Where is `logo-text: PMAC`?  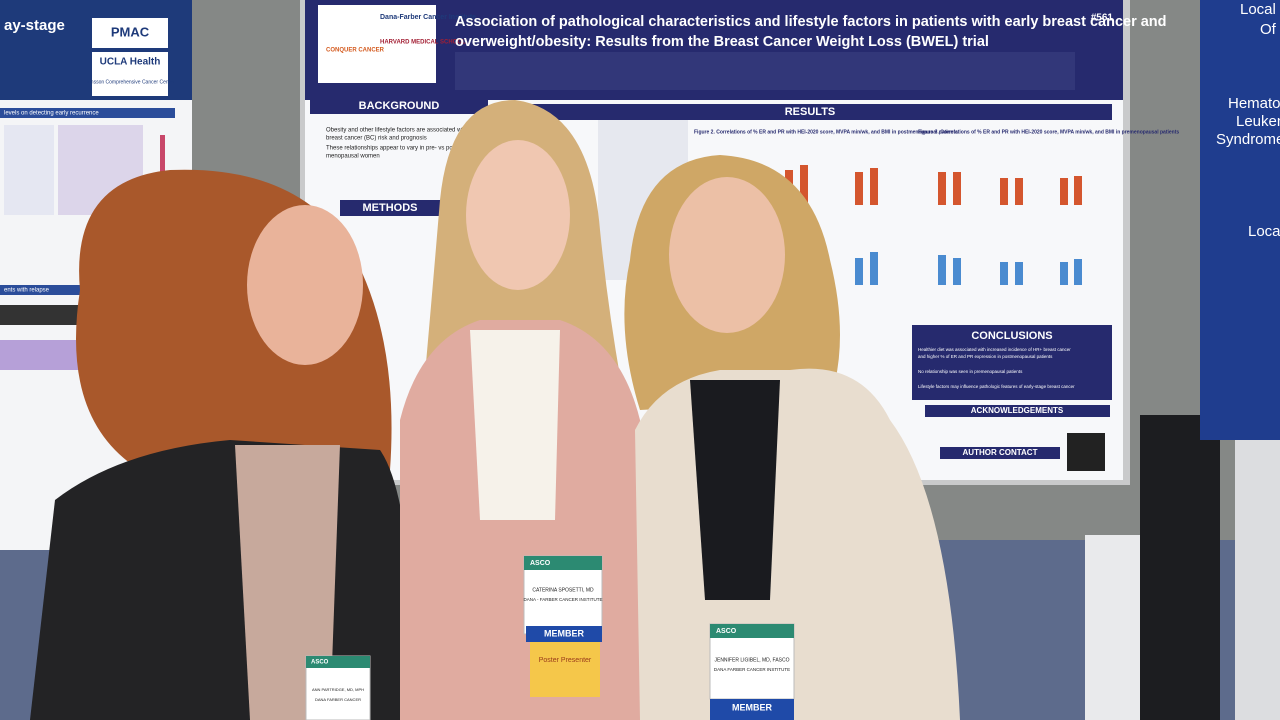
logo-text: PMAC is located at coordinates (130, 31).